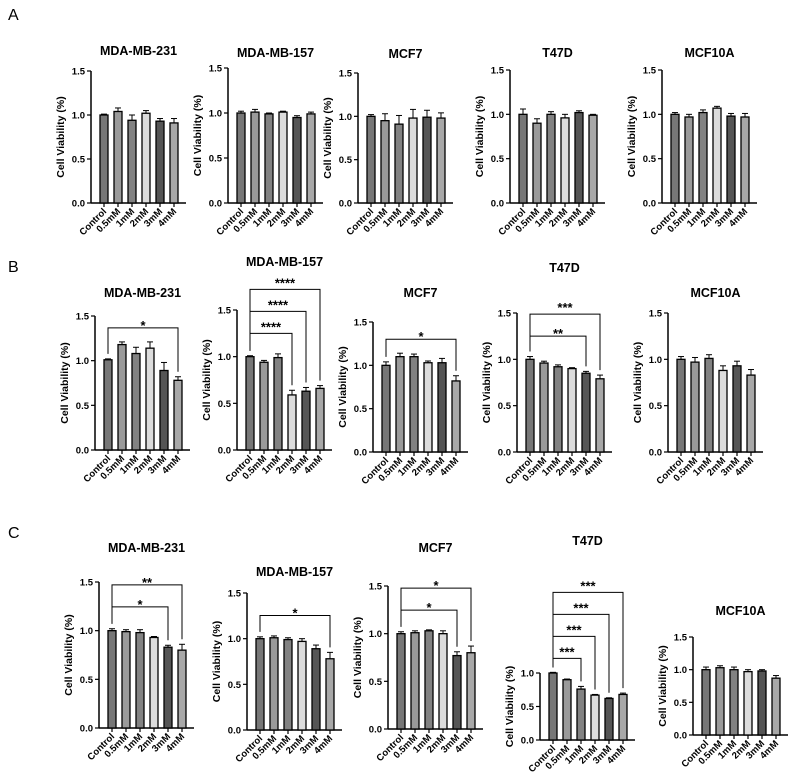 The height and width of the screenshot is (782, 792). Describe the element at coordinates (564, 268) in the screenshot. I see `chart-title: T47D` at that location.